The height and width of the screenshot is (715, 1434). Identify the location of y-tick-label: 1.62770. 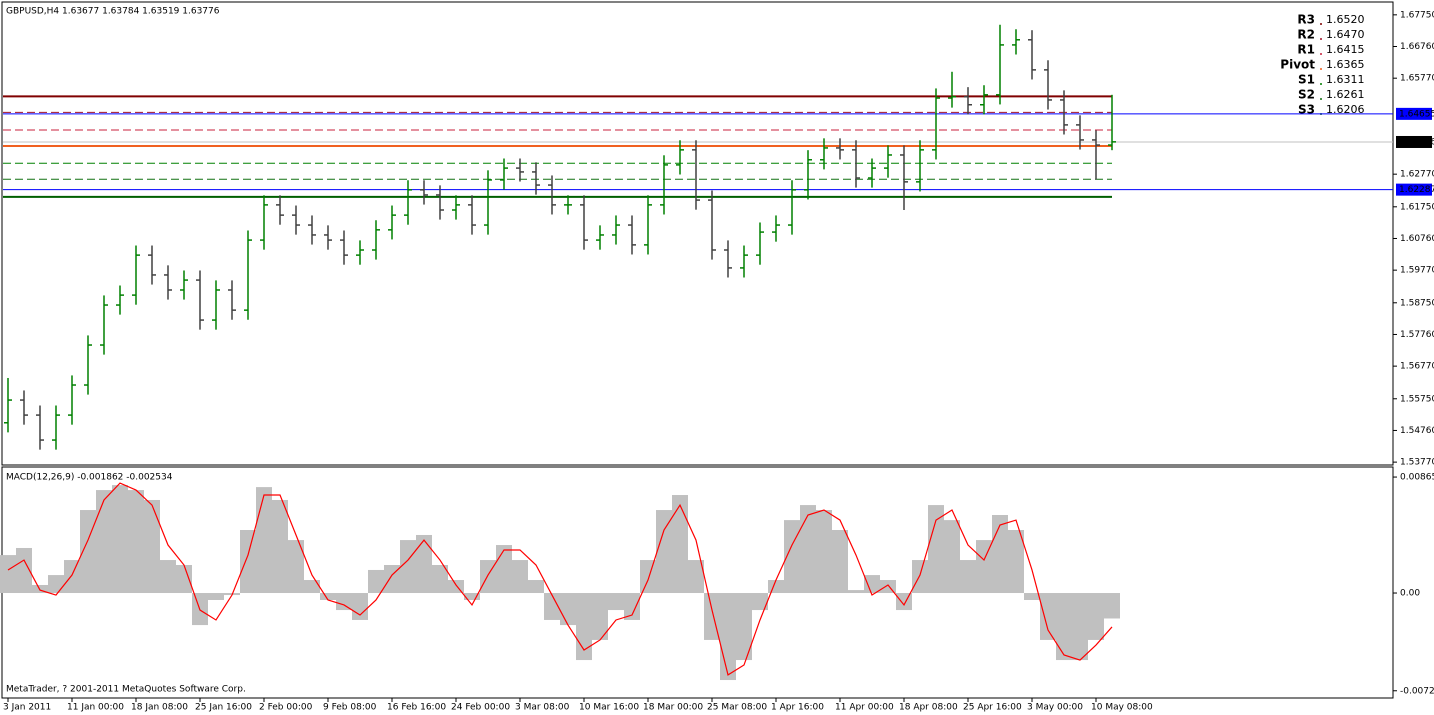
(1417, 175).